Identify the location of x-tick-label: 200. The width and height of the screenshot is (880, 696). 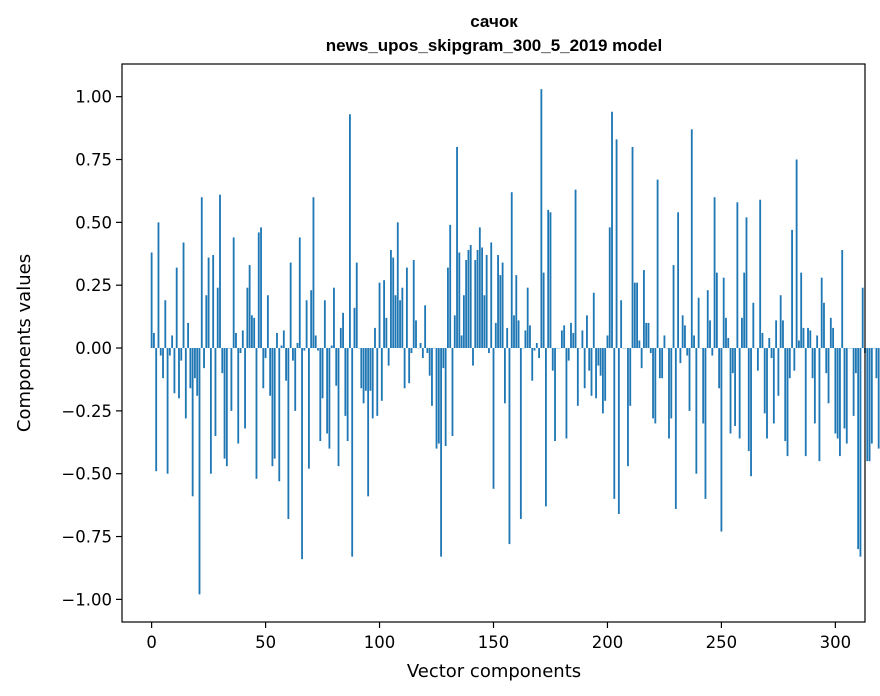
(608, 642).